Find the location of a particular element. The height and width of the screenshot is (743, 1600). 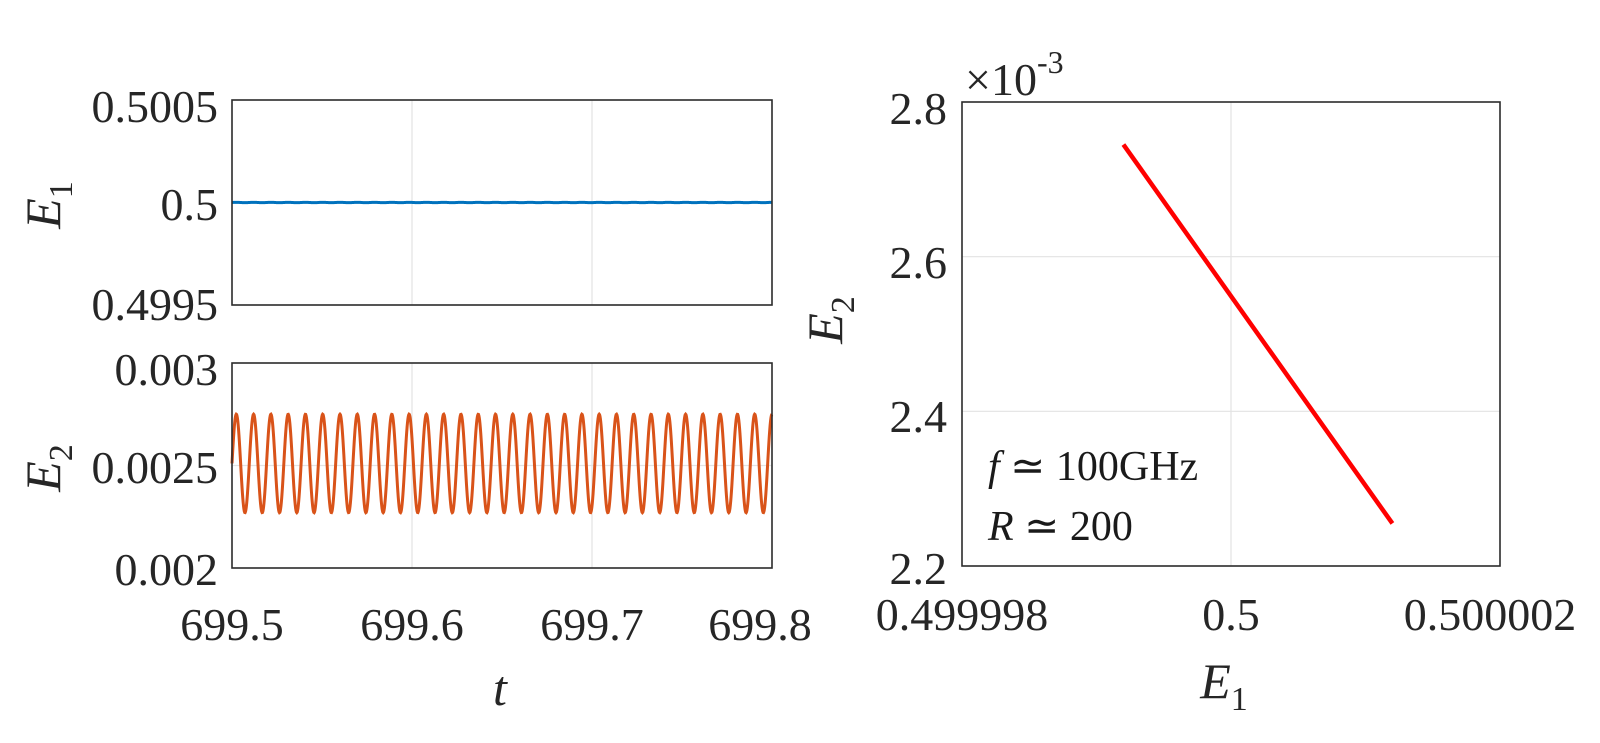

svg-text: E1 is located at coordinates (47, 205).